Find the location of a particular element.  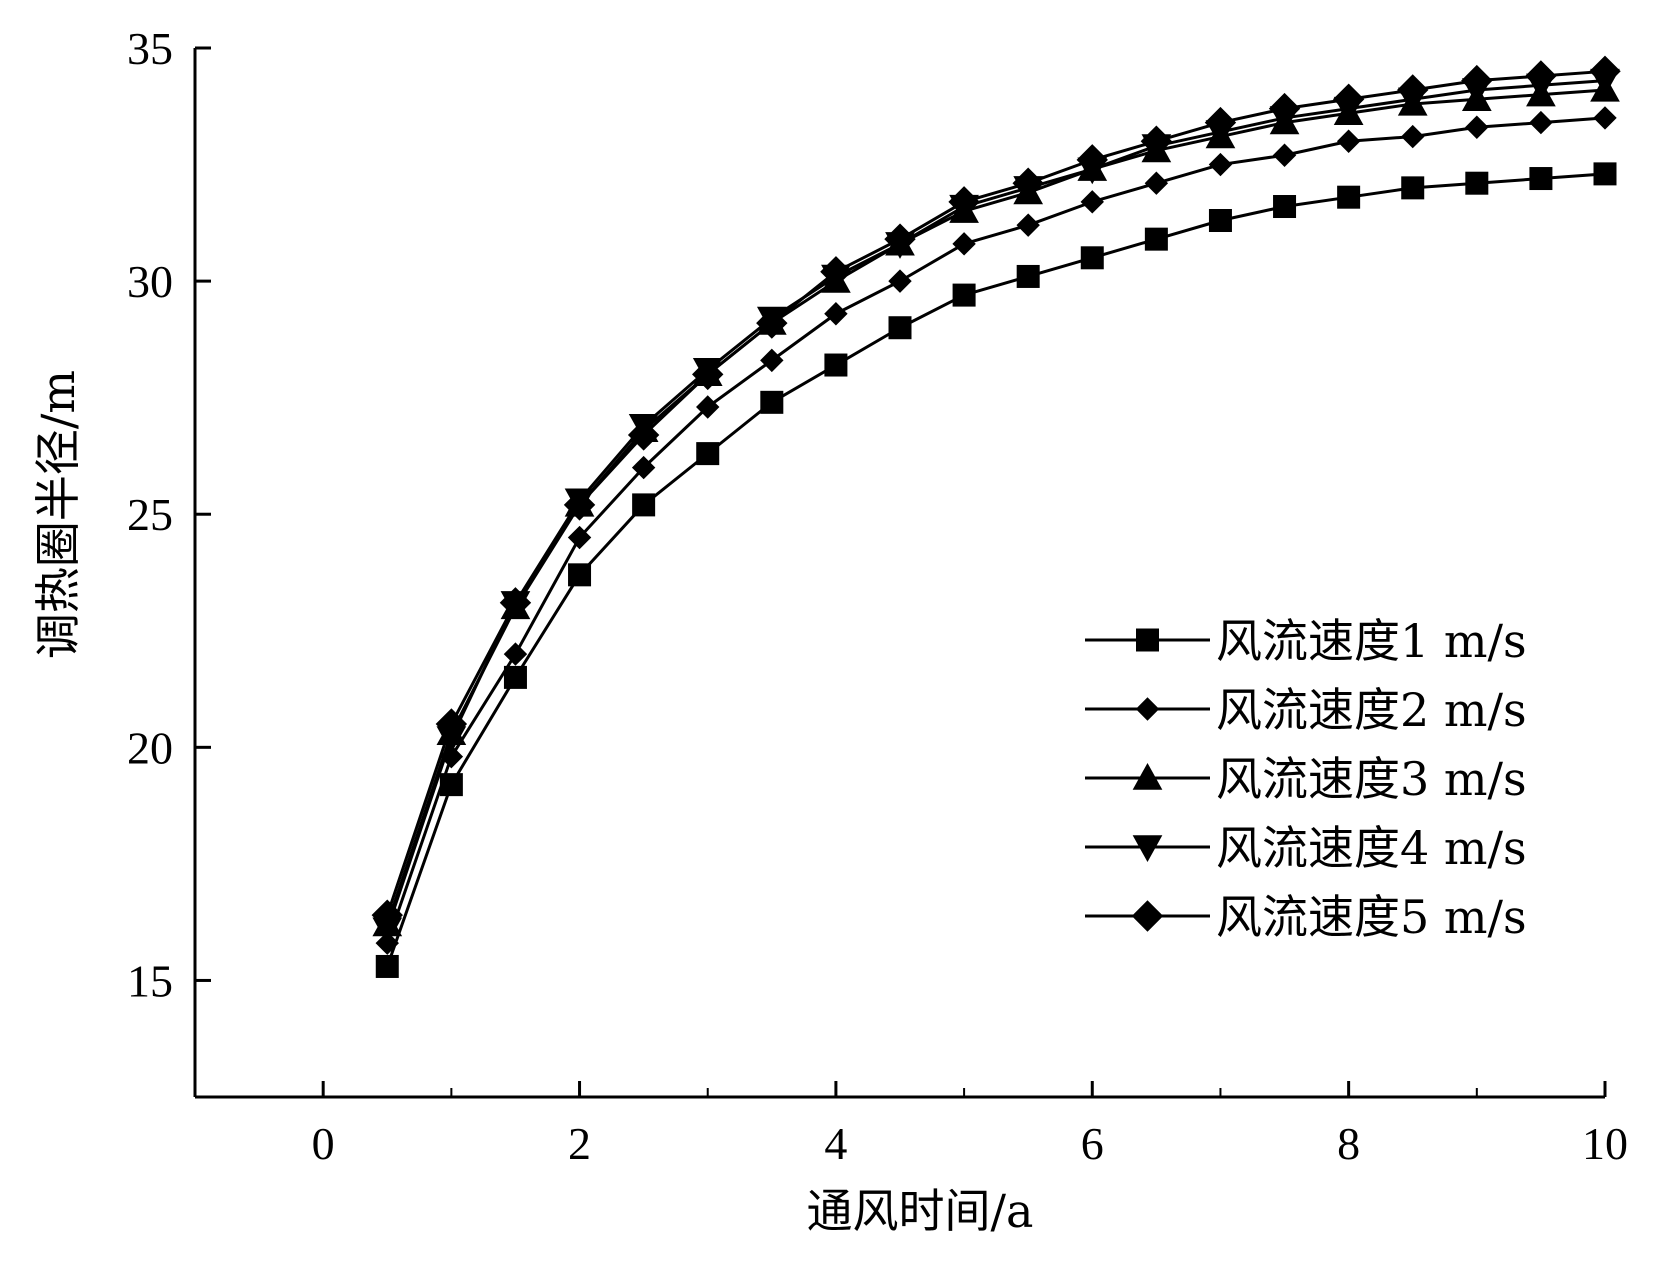

x-tick-label: 6 is located at coordinates (1092, 1143).